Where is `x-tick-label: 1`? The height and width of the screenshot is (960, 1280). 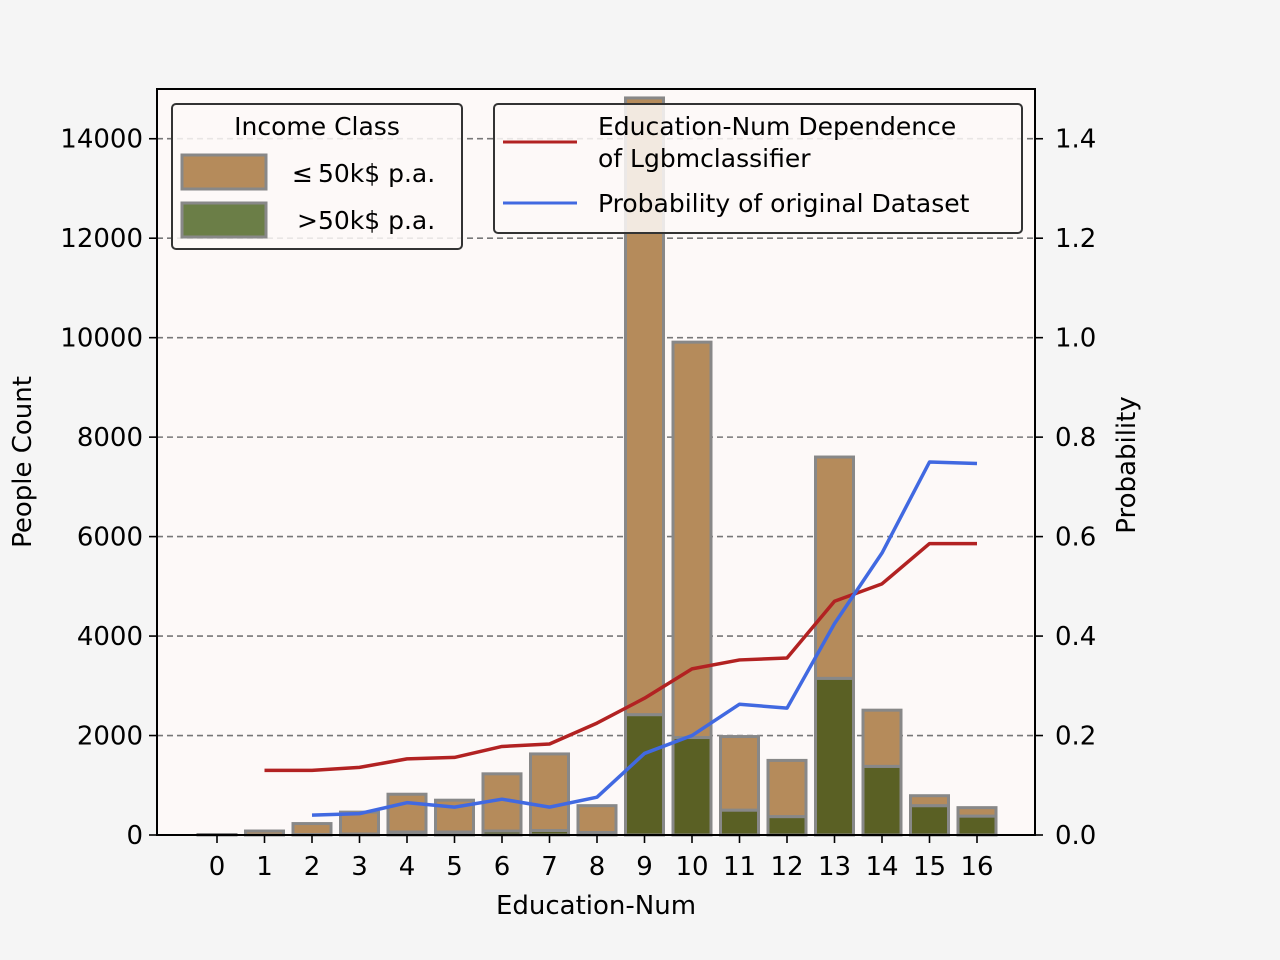
x-tick-label: 1 is located at coordinates (264, 867).